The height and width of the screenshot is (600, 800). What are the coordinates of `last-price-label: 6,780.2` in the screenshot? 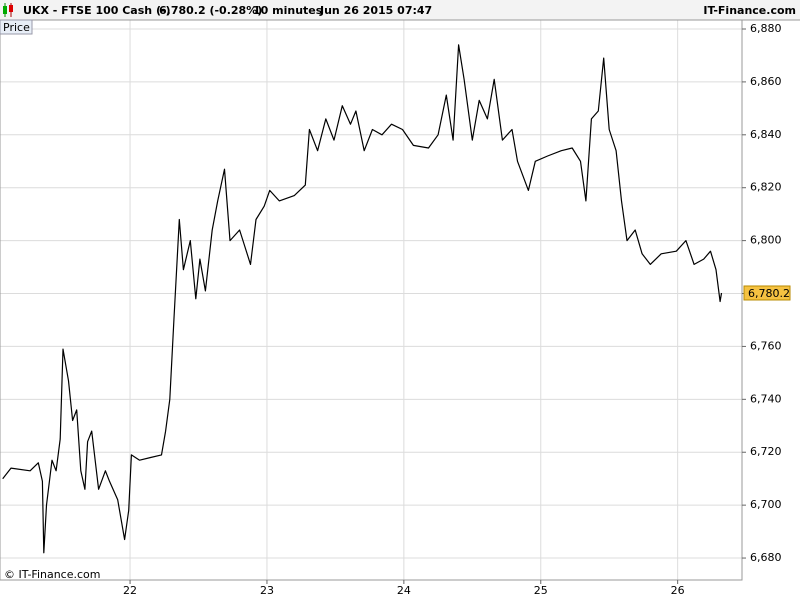 It's located at (769, 293).